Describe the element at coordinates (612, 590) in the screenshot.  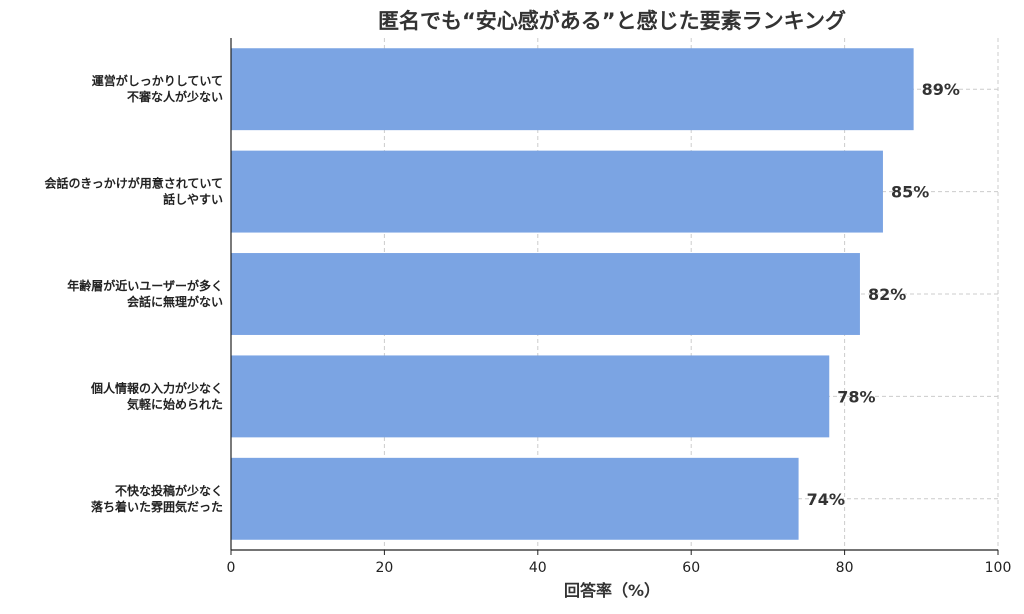
I see `x-axis-label: 回答率（%）` at that location.